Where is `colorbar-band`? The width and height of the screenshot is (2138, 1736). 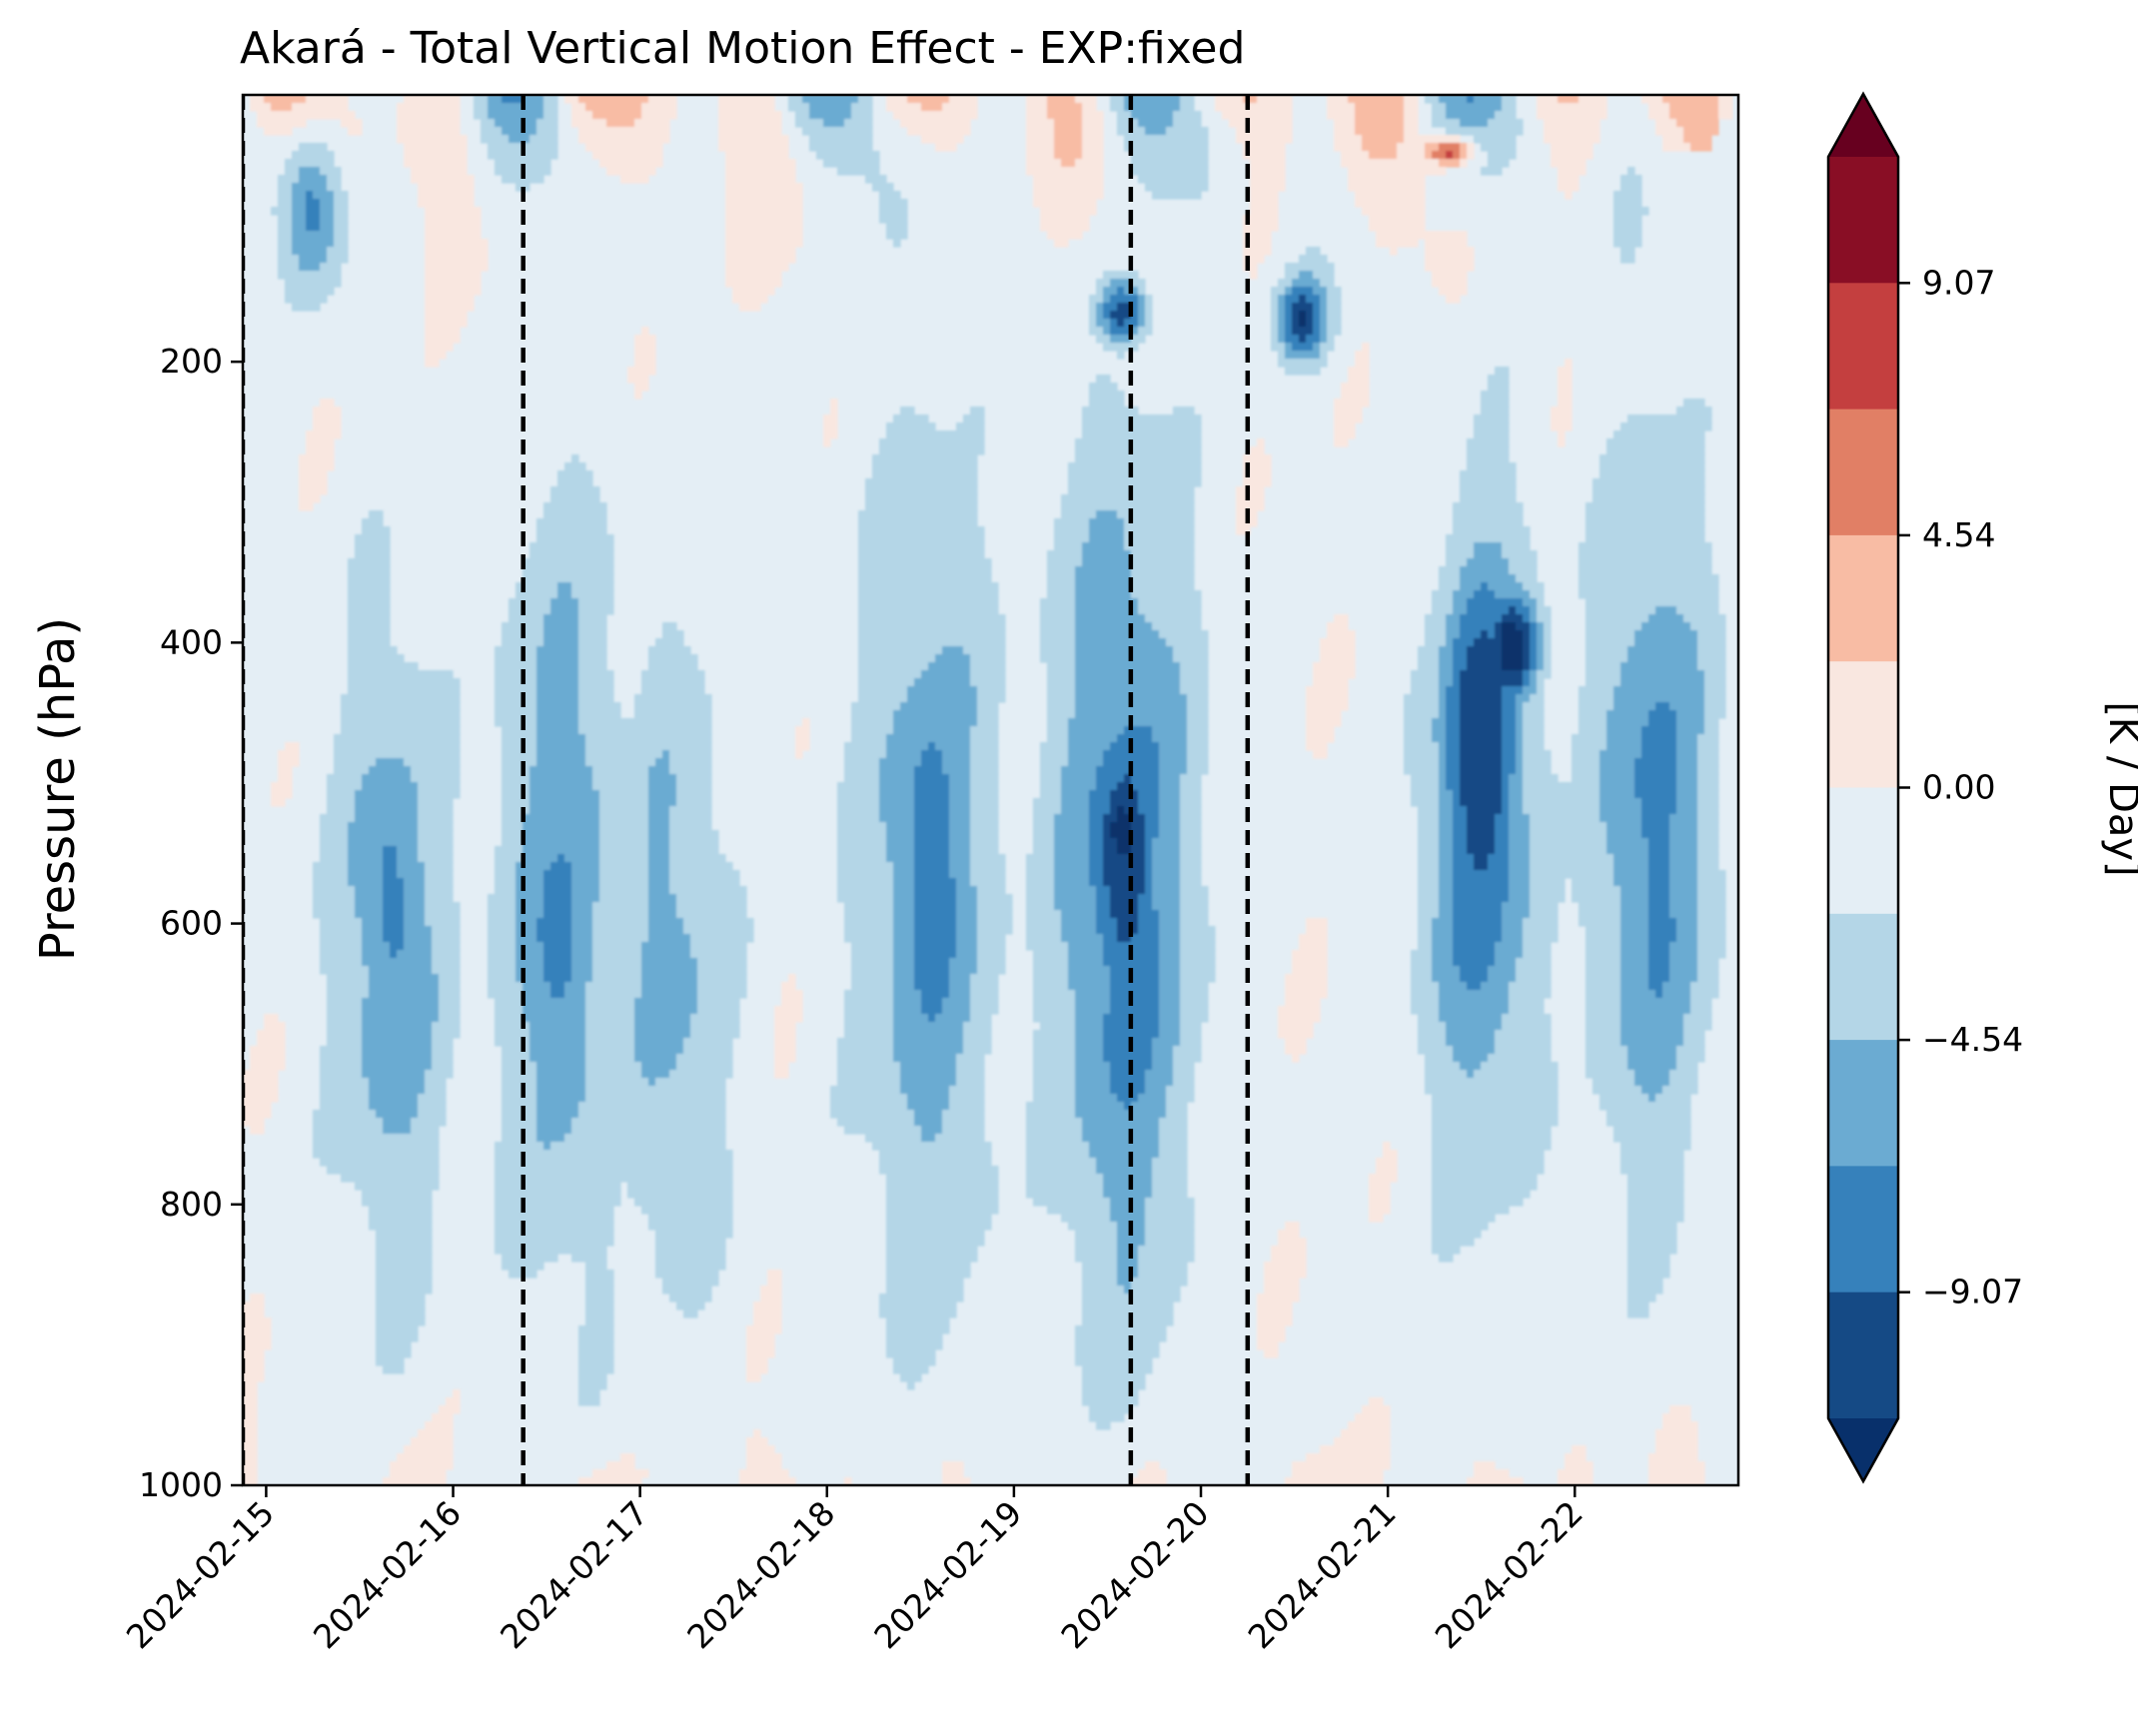
colorbar-band is located at coordinates (1863, 1103).